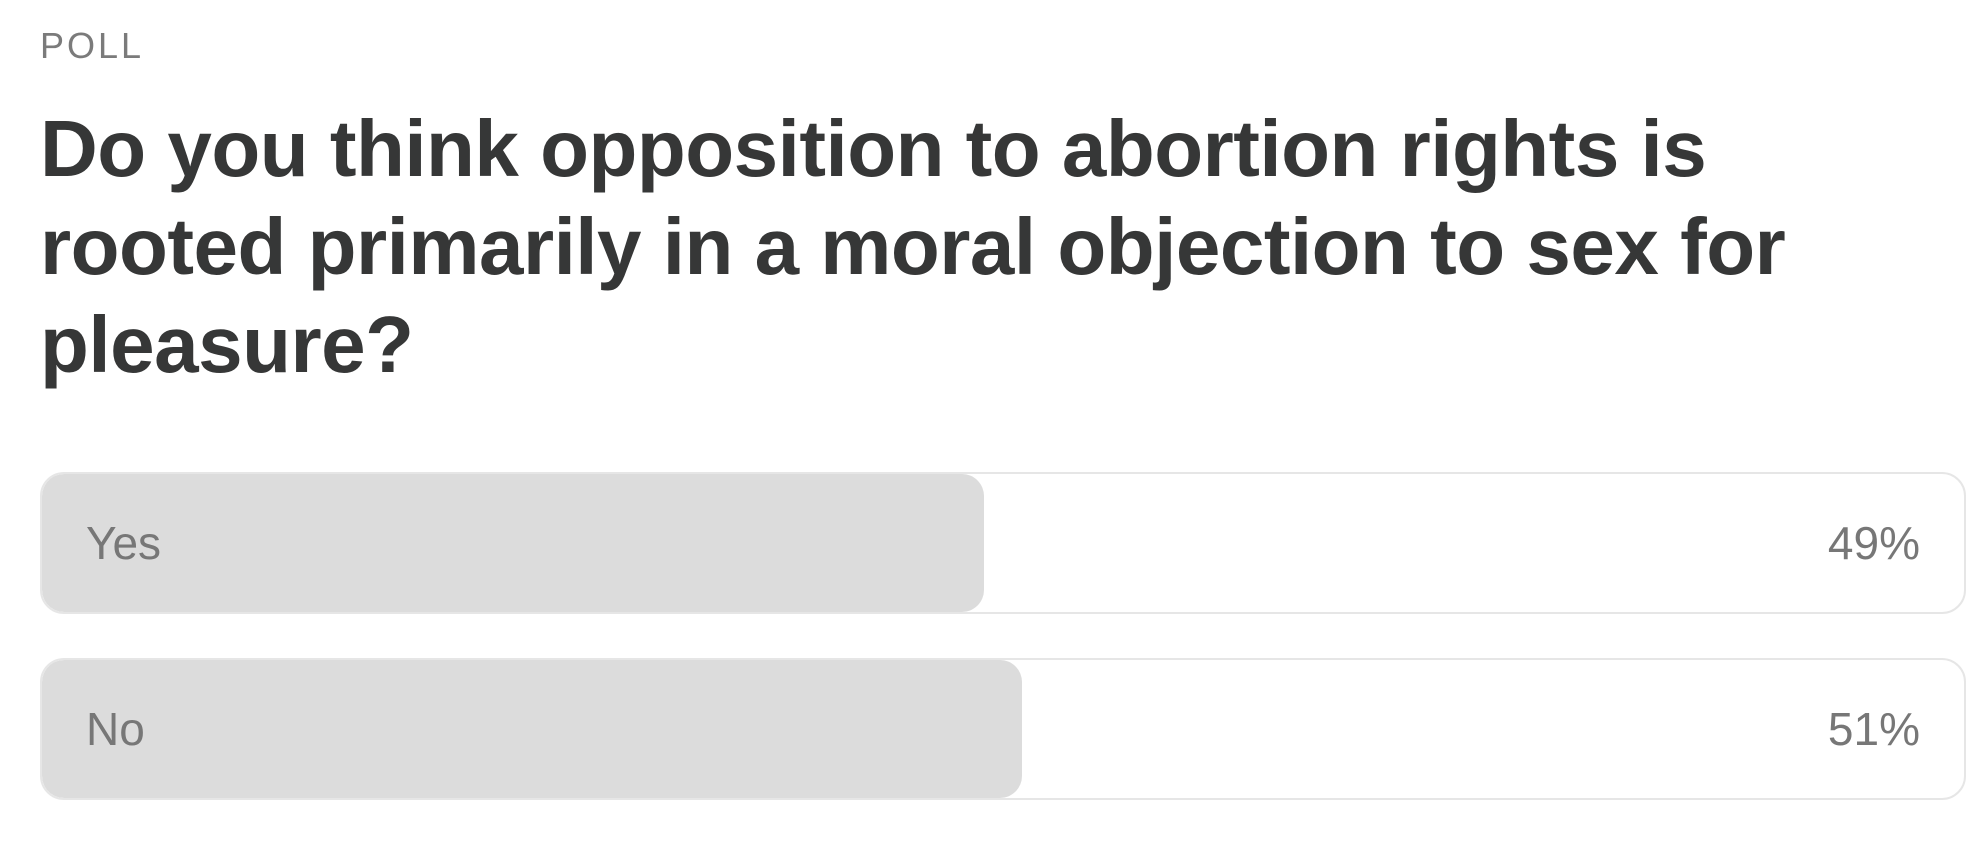 Image resolution: width=1982 pixels, height=854 pixels. Describe the element at coordinates (115, 729) in the screenshot. I see `poll-option-no-label: No` at that location.